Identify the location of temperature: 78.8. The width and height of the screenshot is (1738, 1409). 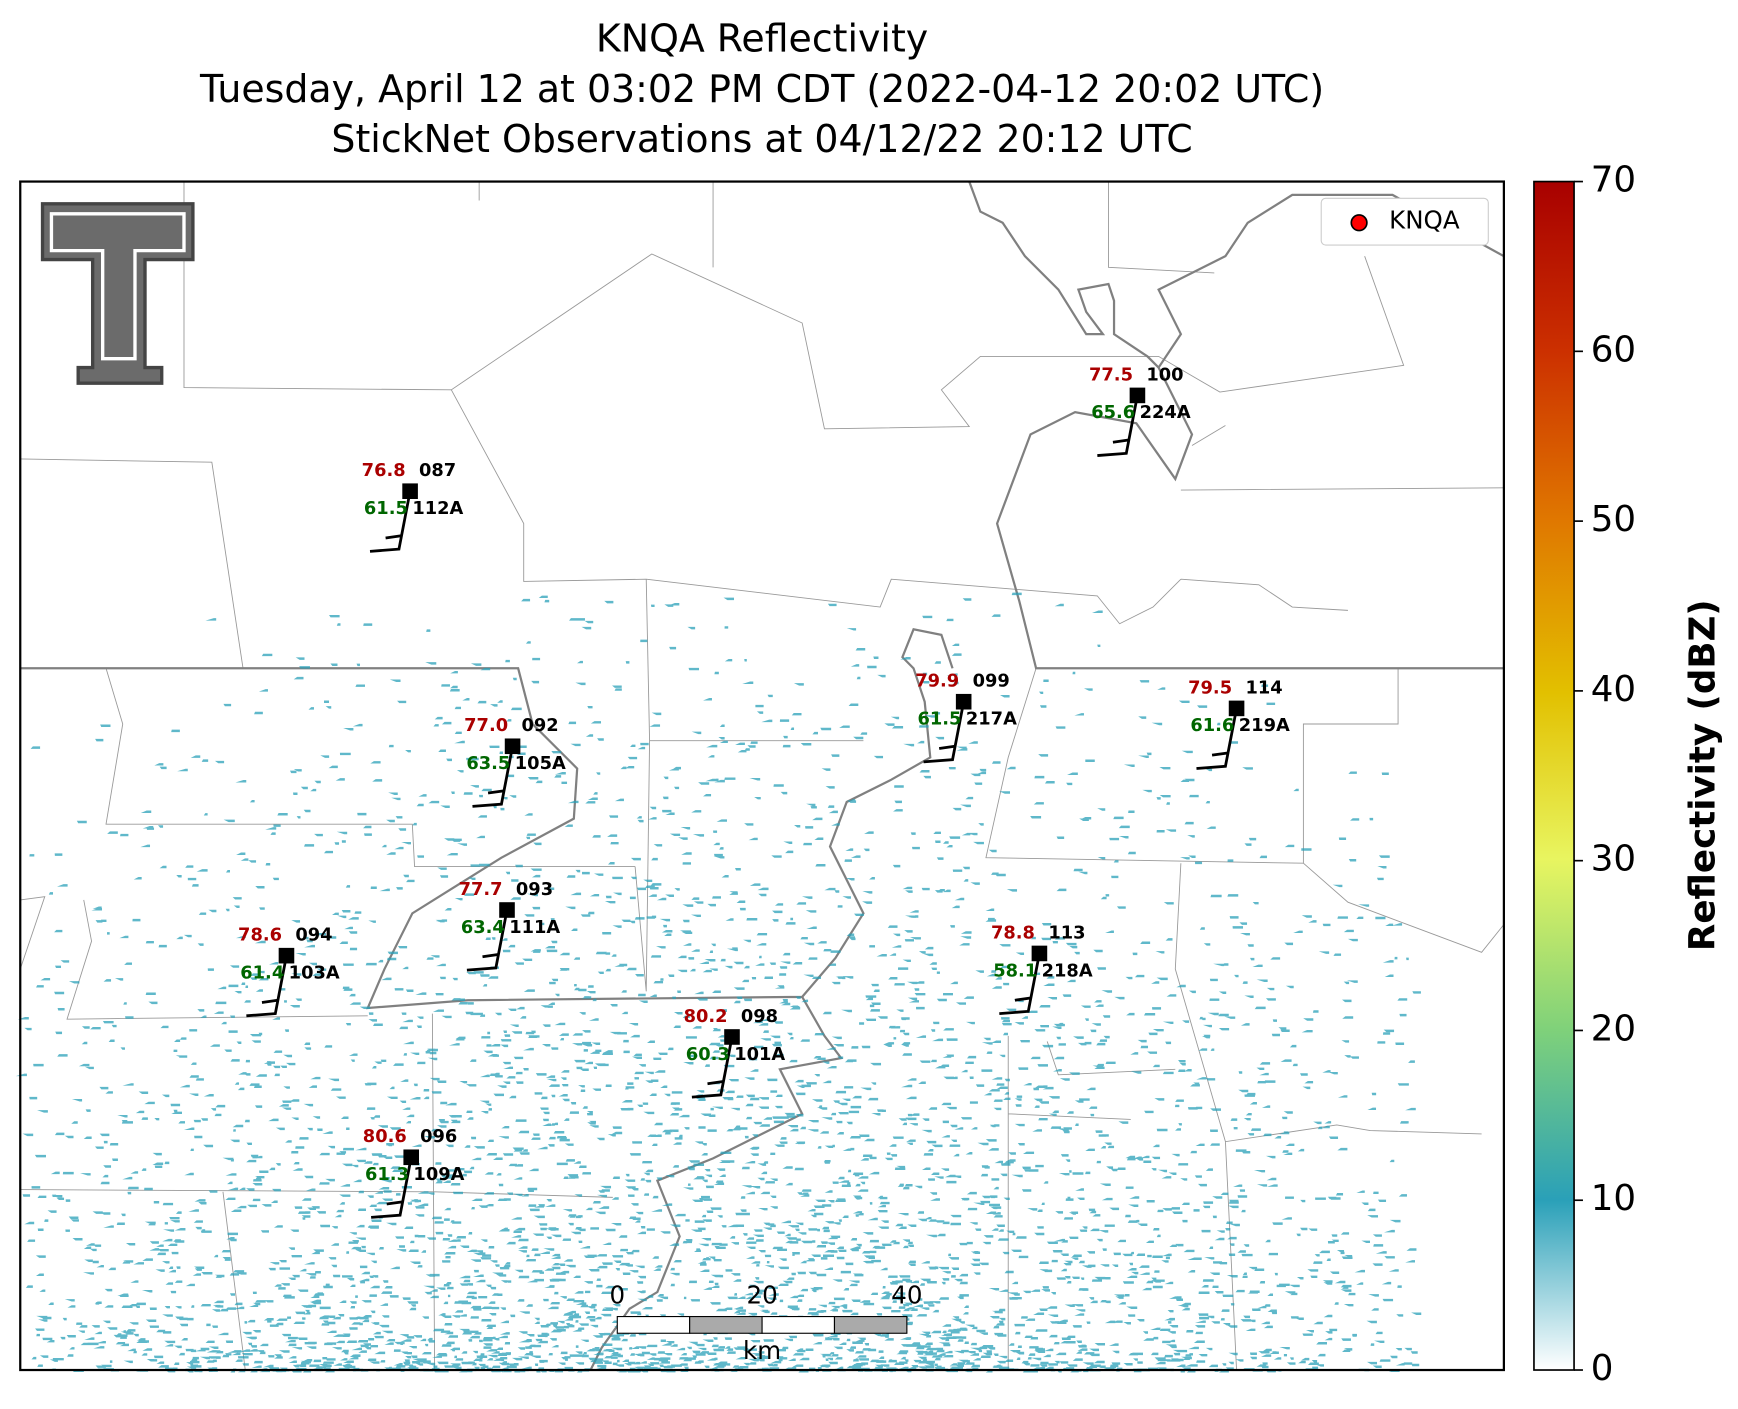
(1013, 932).